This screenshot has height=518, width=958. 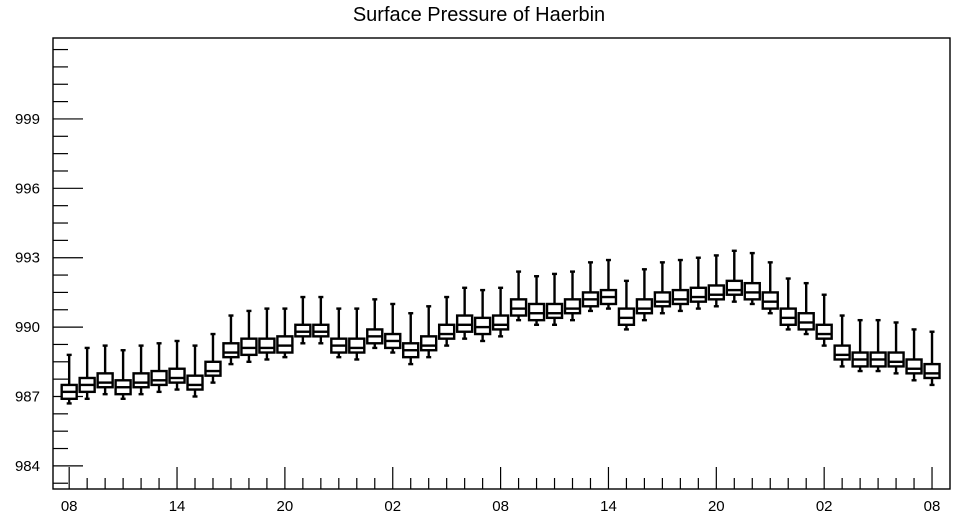 What do you see at coordinates (27, 258) in the screenshot?
I see `y-tick-label: 993` at bounding box center [27, 258].